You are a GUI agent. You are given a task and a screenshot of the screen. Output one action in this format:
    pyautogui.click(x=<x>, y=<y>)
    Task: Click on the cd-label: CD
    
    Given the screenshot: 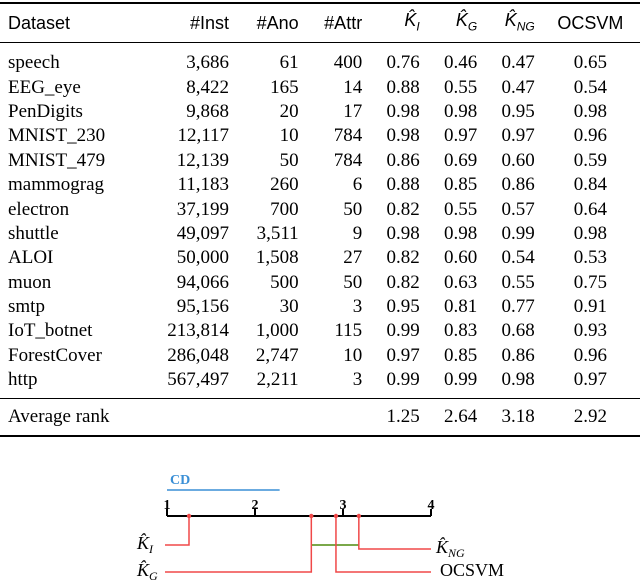 What is the action you would take?
    pyautogui.click(x=180, y=480)
    